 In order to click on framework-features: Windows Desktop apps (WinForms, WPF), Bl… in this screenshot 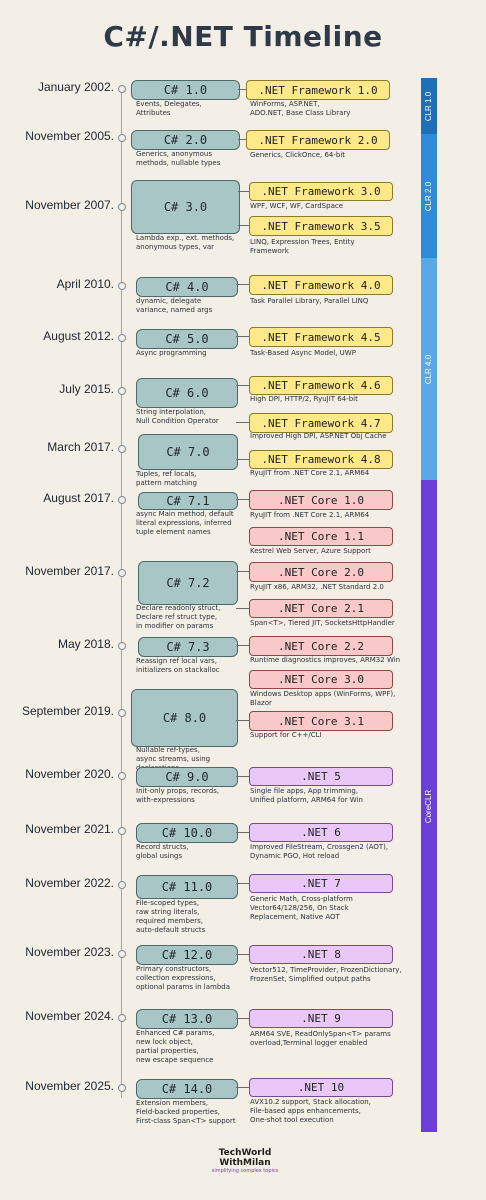, I will do `click(323, 698)`.